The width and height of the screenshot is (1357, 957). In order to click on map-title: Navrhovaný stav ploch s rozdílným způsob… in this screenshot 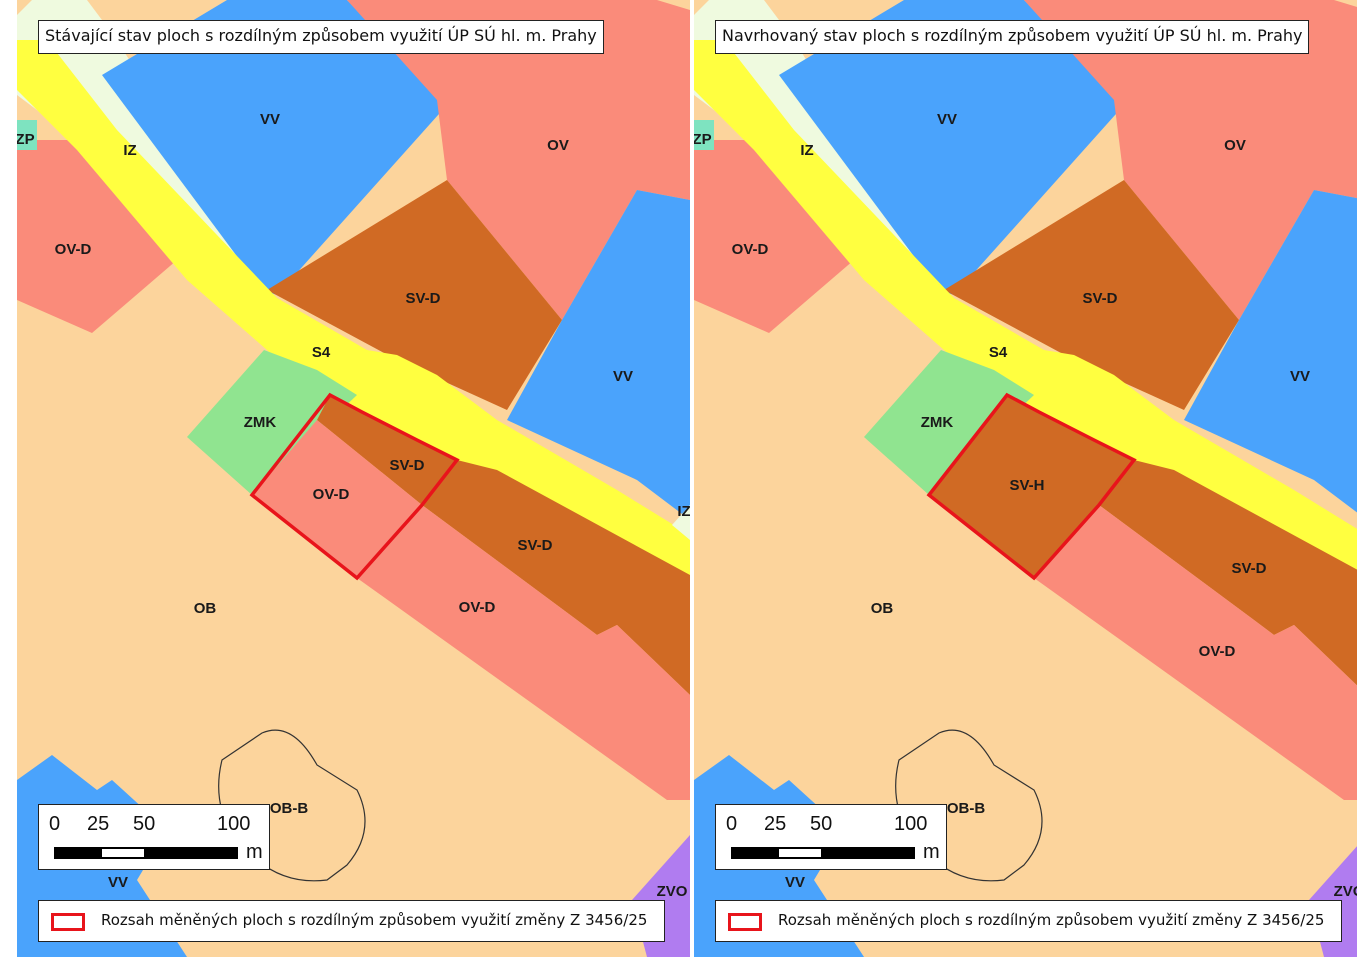, I will do `click(1012, 37)`.